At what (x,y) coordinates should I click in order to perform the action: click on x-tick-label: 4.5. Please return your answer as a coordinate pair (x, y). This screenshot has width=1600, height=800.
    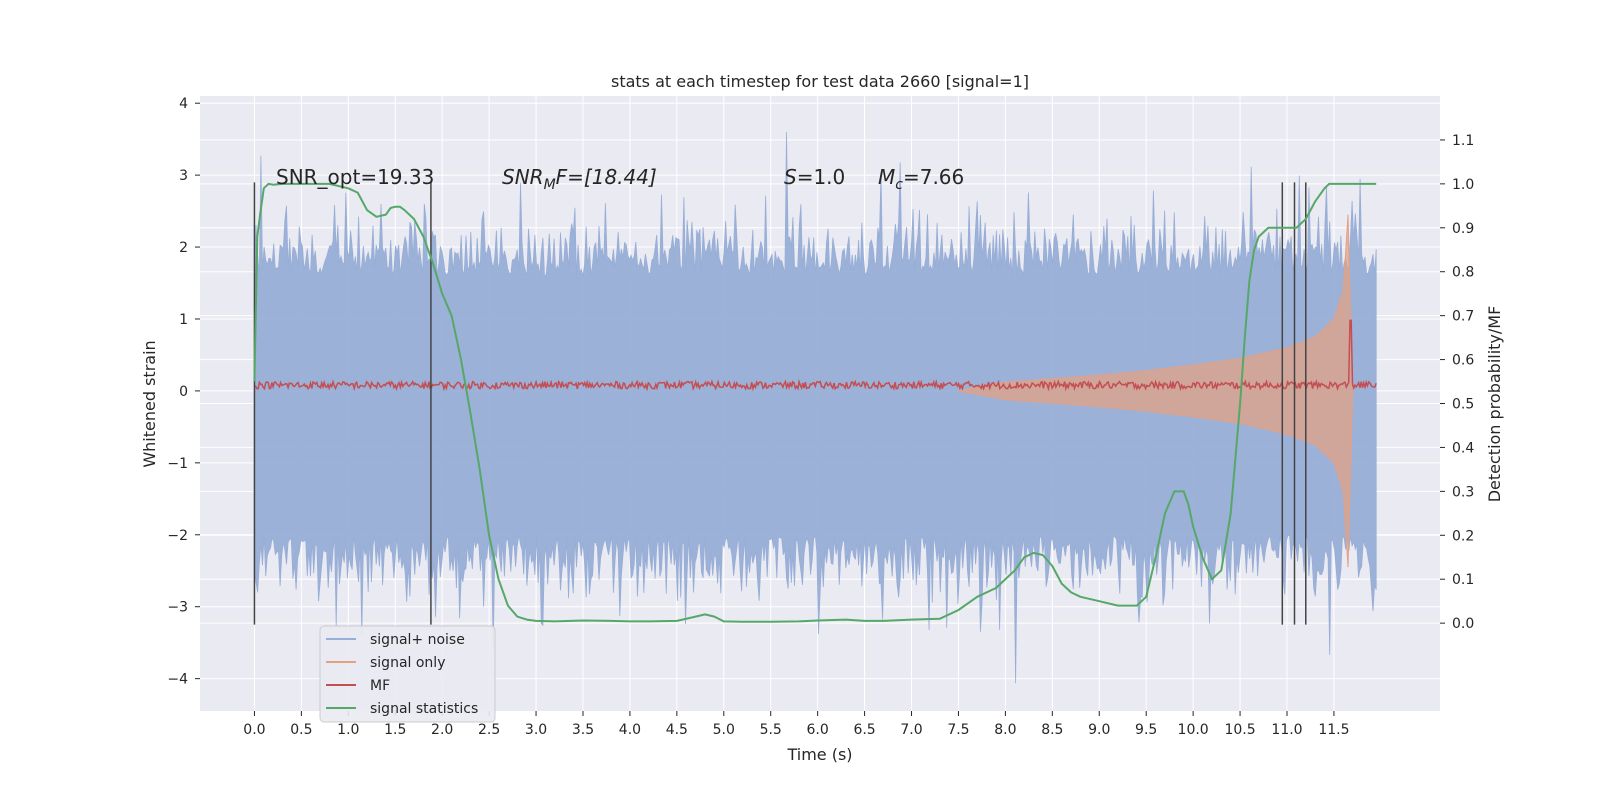
    Looking at the image, I should click on (677, 730).